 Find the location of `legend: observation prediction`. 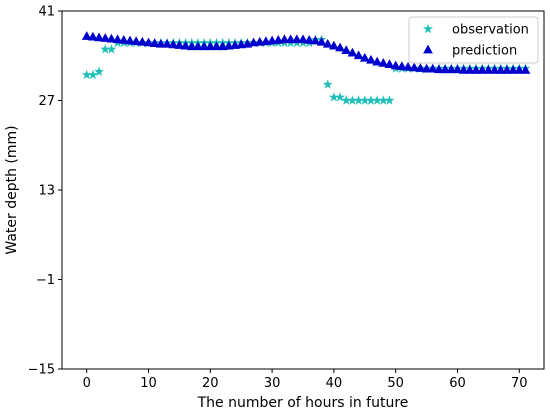

legend: observation prediction is located at coordinates (473, 40).